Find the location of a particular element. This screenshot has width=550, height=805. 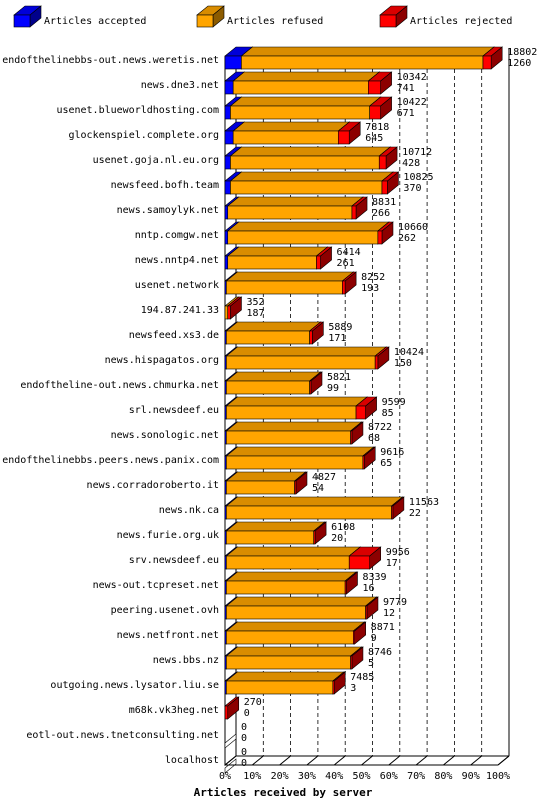

x-tick-label: 90% is located at coordinates (471, 776).